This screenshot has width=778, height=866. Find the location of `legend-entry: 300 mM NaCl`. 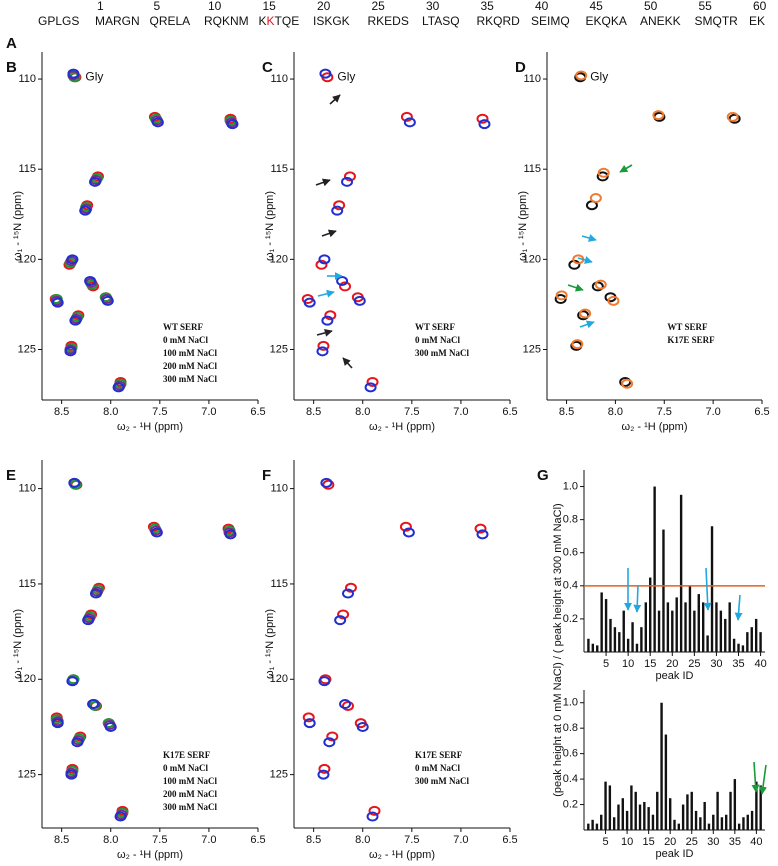

legend-entry: 300 mM NaCl is located at coordinates (190, 807).